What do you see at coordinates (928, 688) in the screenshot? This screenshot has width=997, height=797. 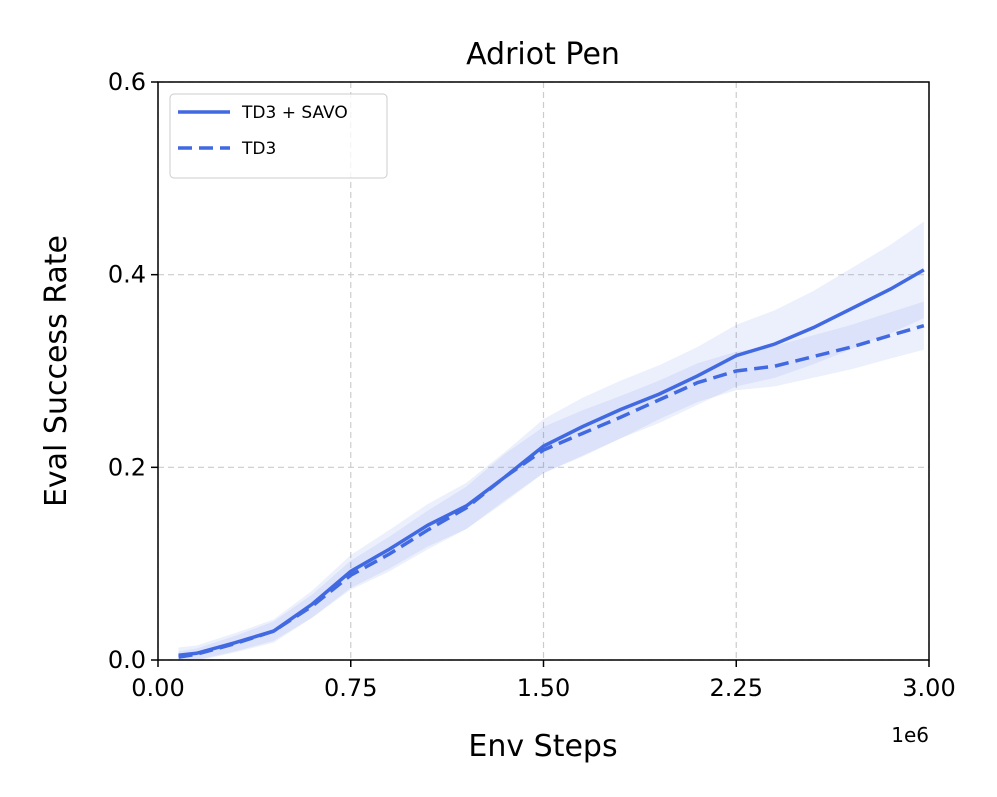 I see `x-tick-label: 3.00` at bounding box center [928, 688].